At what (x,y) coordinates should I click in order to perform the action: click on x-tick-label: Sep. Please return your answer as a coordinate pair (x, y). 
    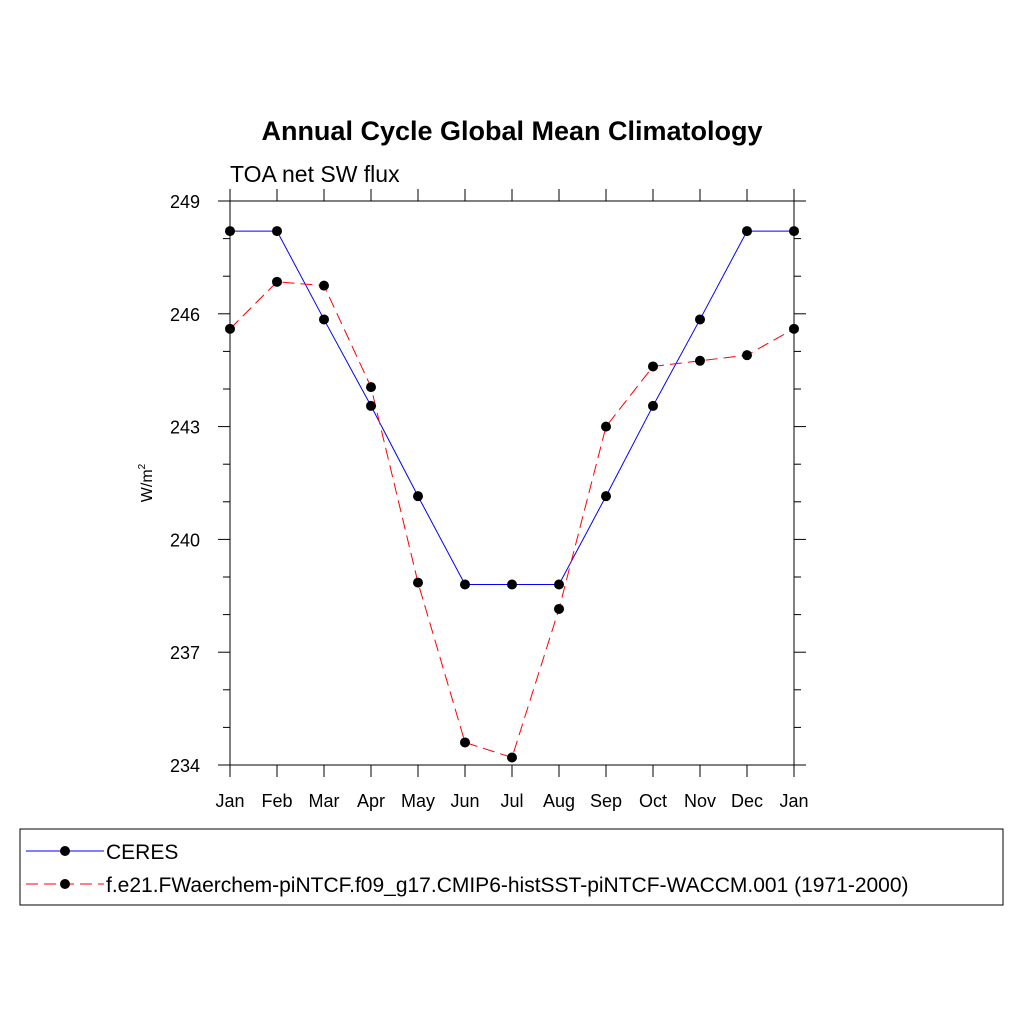
    Looking at the image, I should click on (606, 801).